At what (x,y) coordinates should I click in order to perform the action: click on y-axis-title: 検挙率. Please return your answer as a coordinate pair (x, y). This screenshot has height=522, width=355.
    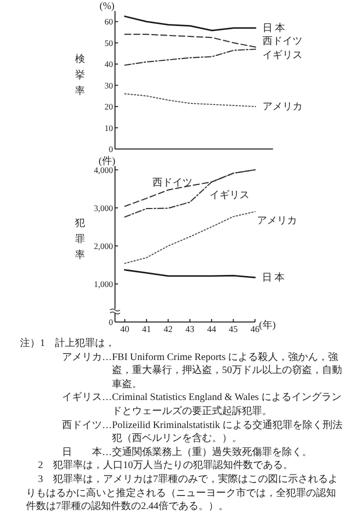
    Looking at the image, I should click on (80, 75).